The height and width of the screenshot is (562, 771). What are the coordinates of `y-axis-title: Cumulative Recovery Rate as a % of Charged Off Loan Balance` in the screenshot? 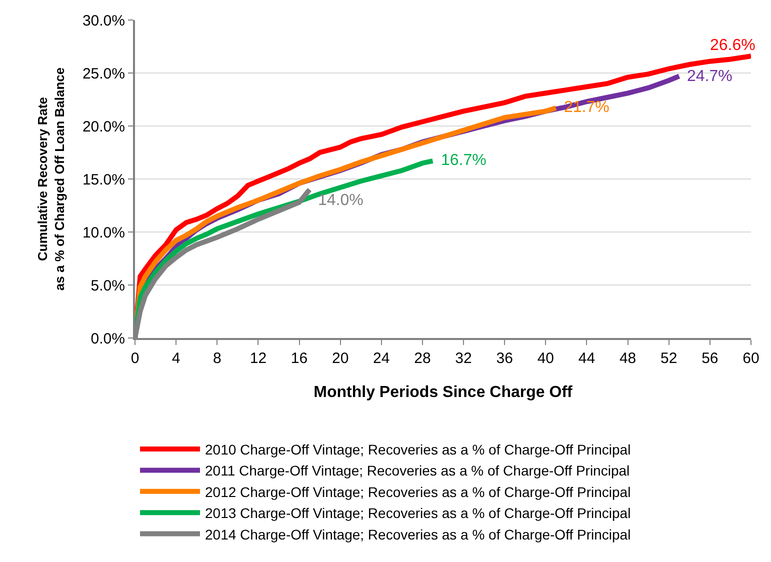 It's located at (51, 179).